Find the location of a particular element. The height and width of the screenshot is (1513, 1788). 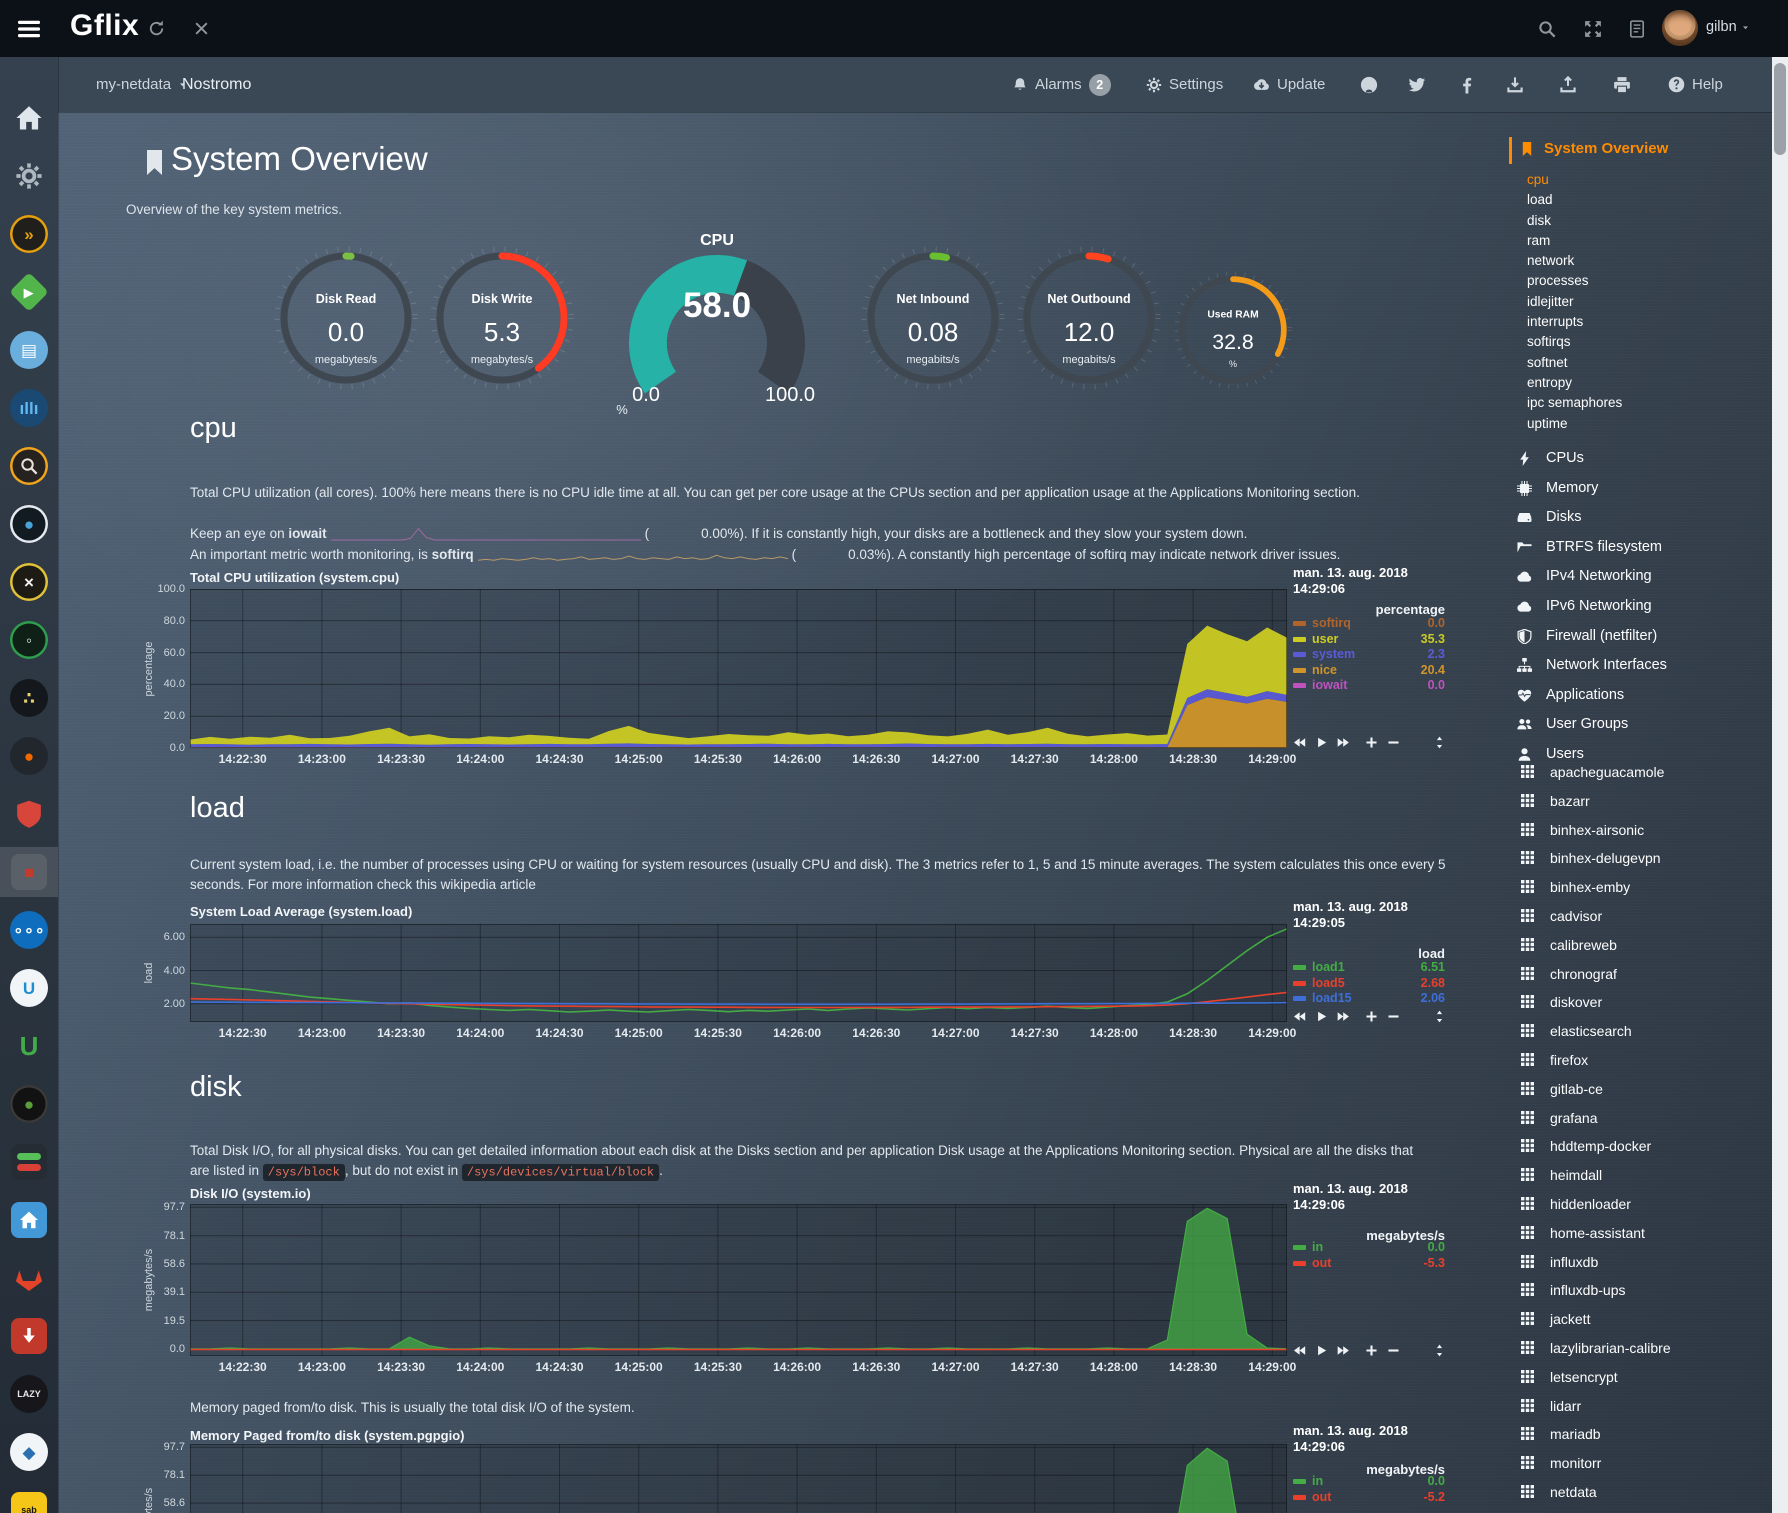

menu-section-btrfs-filesystem: BTRFS filesystem is located at coordinates (1642, 554).